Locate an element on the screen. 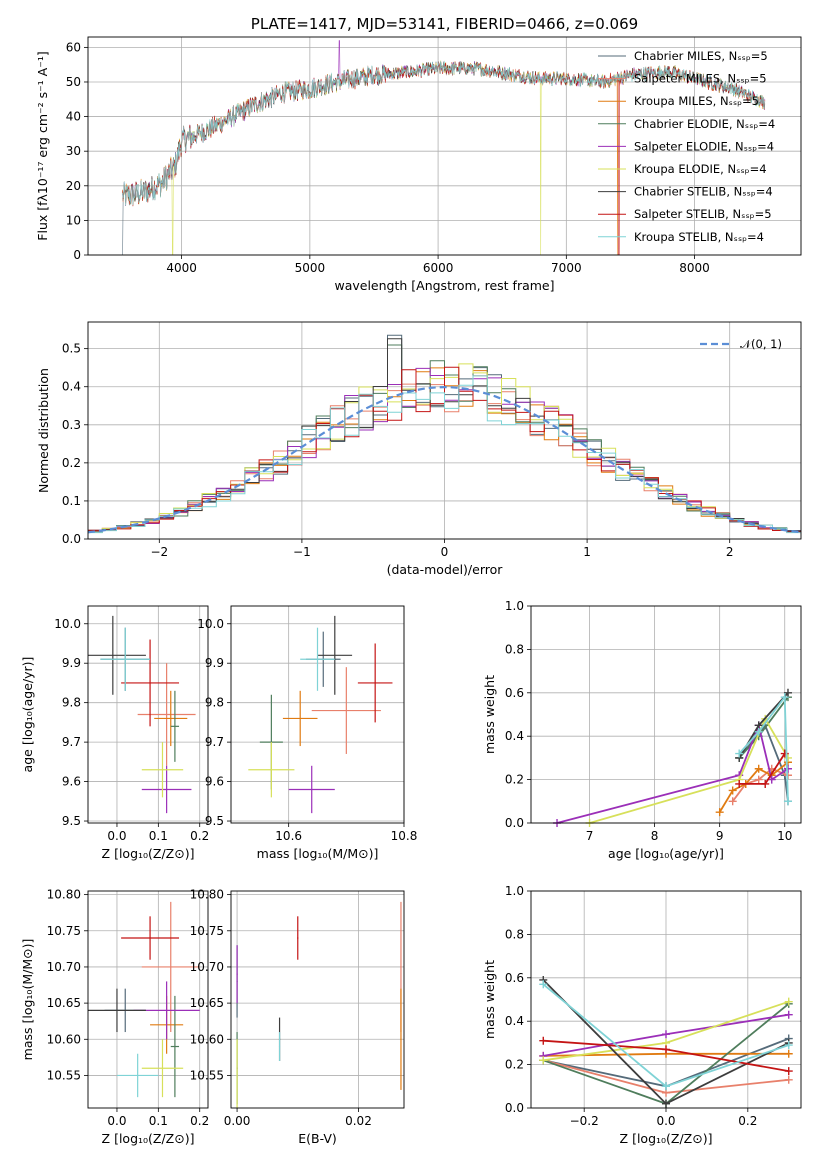 The image size is (819, 1170). y-tick-label: 9.8 is located at coordinates (71, 703).